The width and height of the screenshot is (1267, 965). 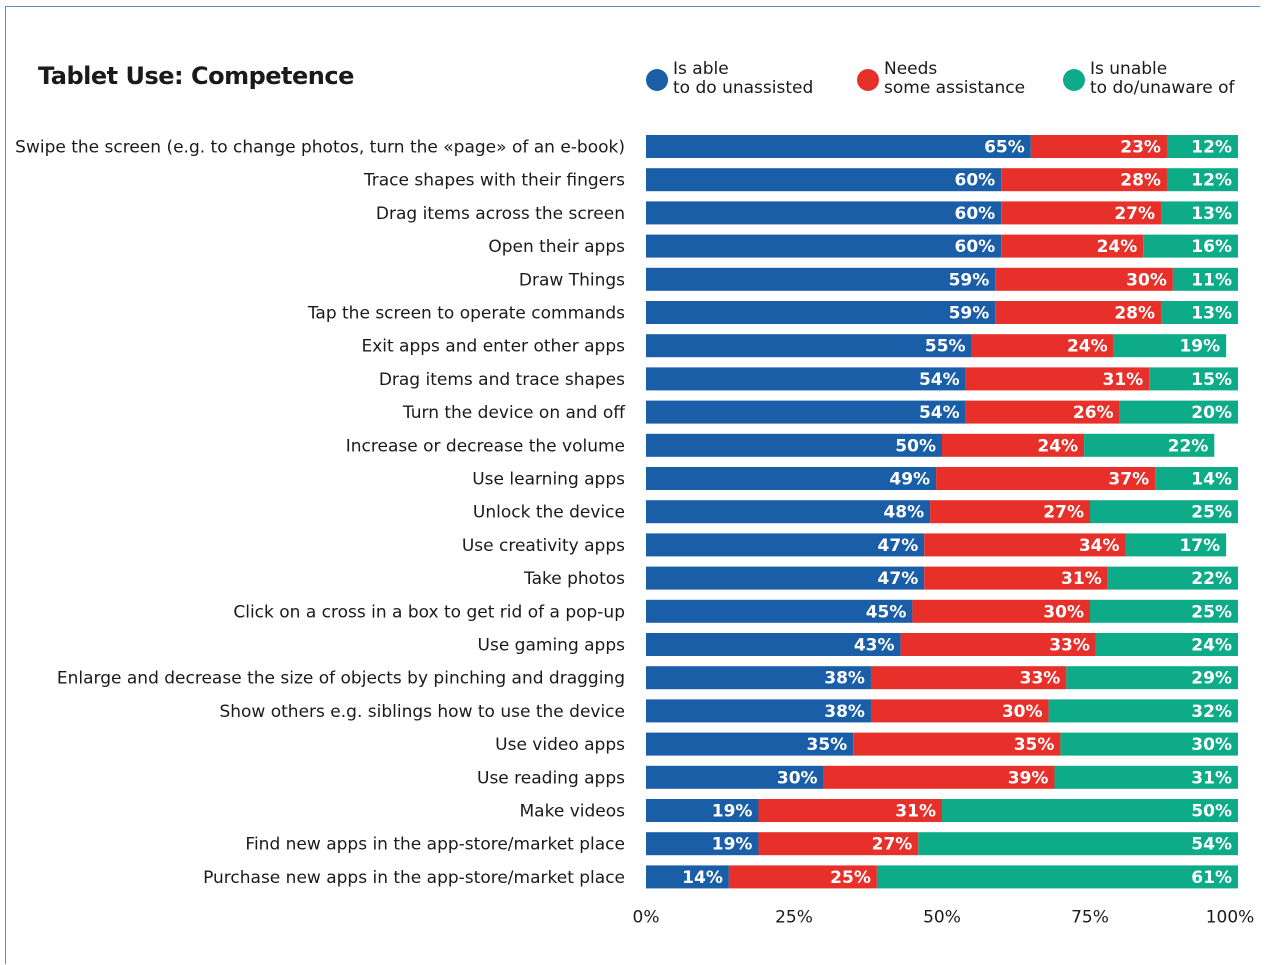 I want to click on data-label-series-0: 59%, so click(x=969, y=280).